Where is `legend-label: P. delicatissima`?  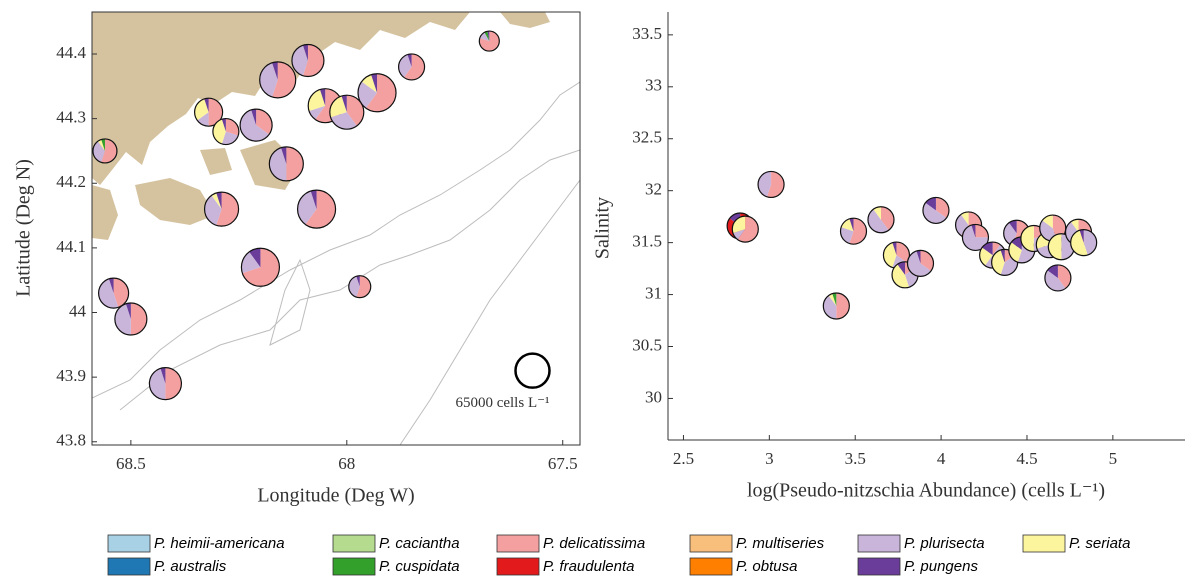
legend-label: P. delicatissima is located at coordinates (594, 543).